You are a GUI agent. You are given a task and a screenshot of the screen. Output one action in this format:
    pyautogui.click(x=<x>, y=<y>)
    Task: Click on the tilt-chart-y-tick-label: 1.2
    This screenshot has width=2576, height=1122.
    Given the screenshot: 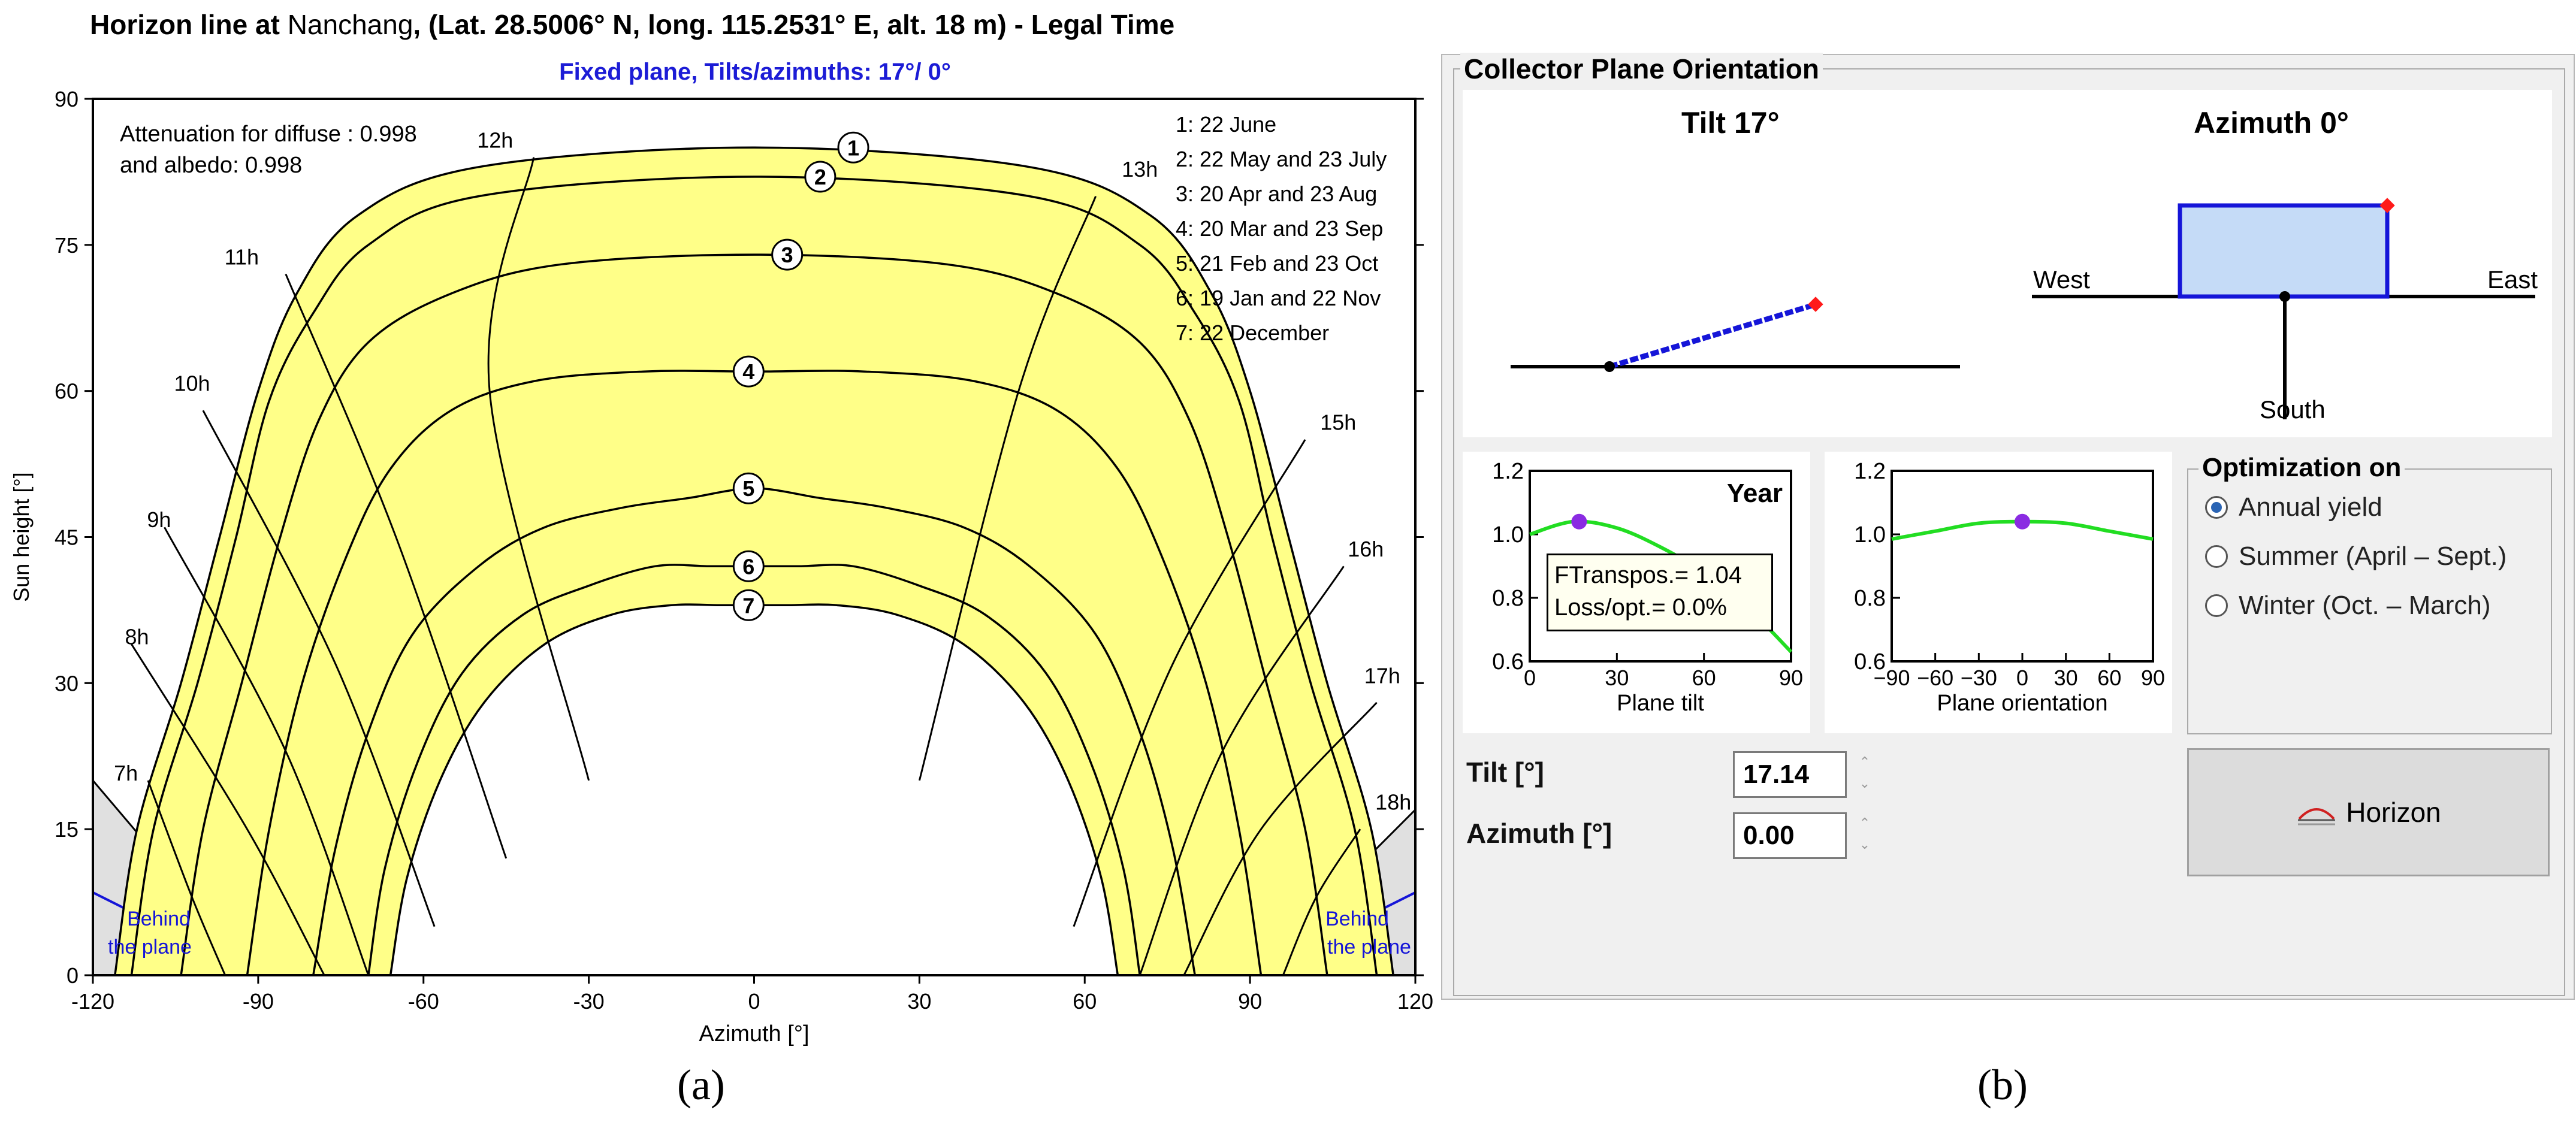 What is the action you would take?
    pyautogui.click(x=1508, y=471)
    